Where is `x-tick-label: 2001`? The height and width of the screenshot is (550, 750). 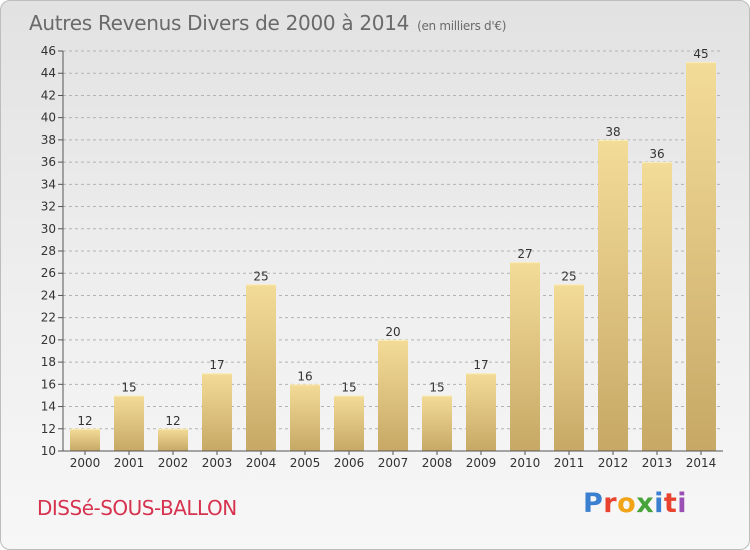 x-tick-label: 2001 is located at coordinates (129, 463).